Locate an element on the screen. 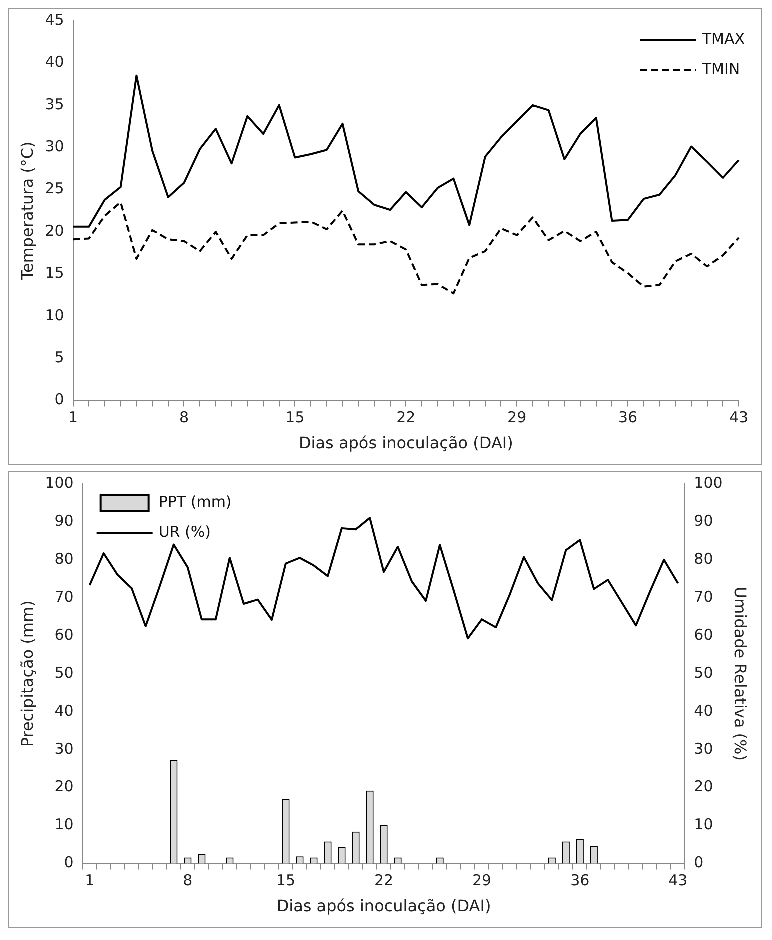 Image resolution: width=772 pixels, height=940 pixels. y-tick-label: 35 is located at coordinates (54, 104).